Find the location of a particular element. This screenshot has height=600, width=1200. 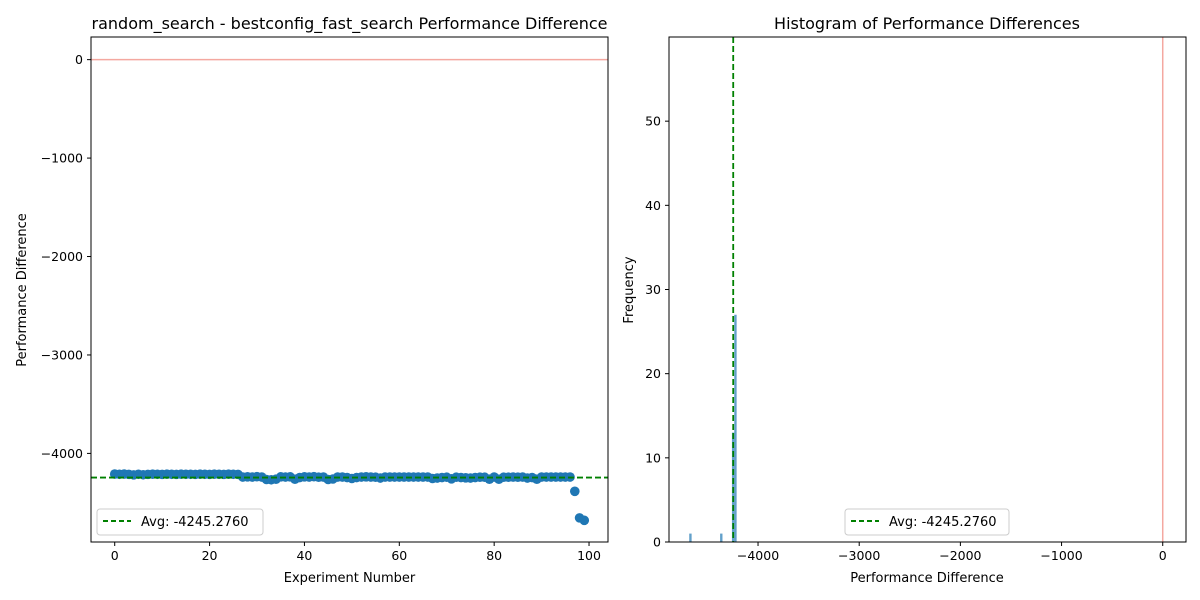

histogram-legend-box is located at coordinates (927, 522).